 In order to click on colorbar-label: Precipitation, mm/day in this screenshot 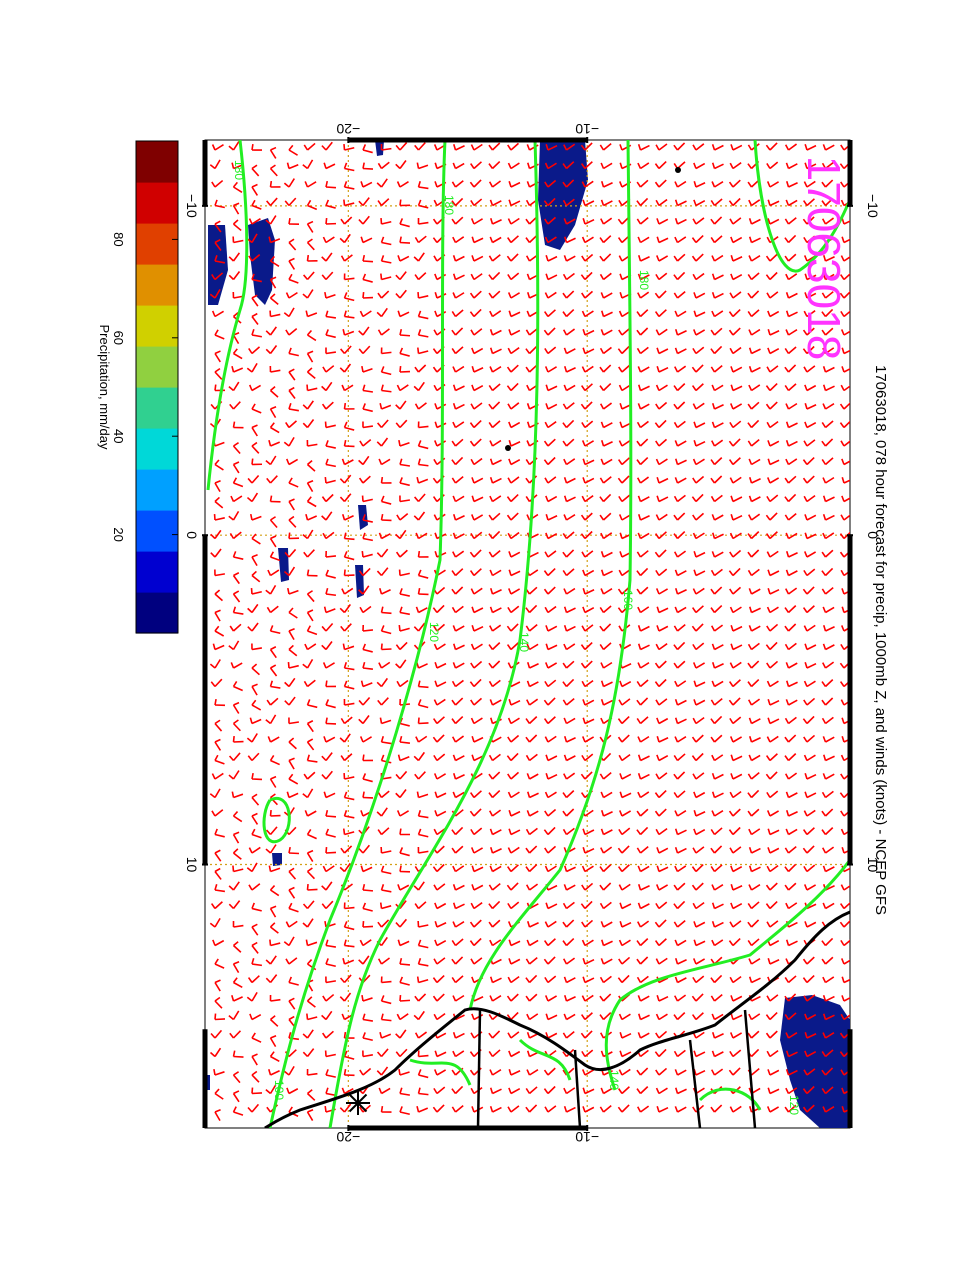, I will do `click(104, 387)`.